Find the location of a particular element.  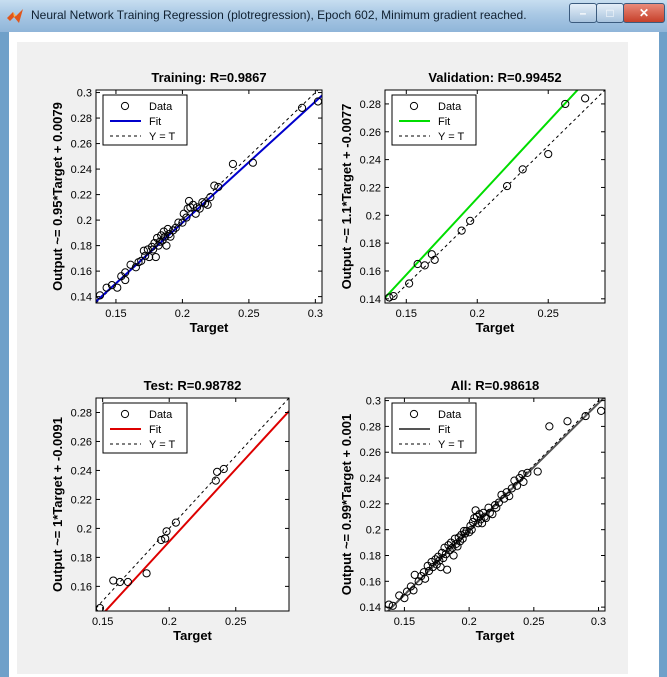

all-y-tick-label: 0.24 is located at coordinates (370, 479).